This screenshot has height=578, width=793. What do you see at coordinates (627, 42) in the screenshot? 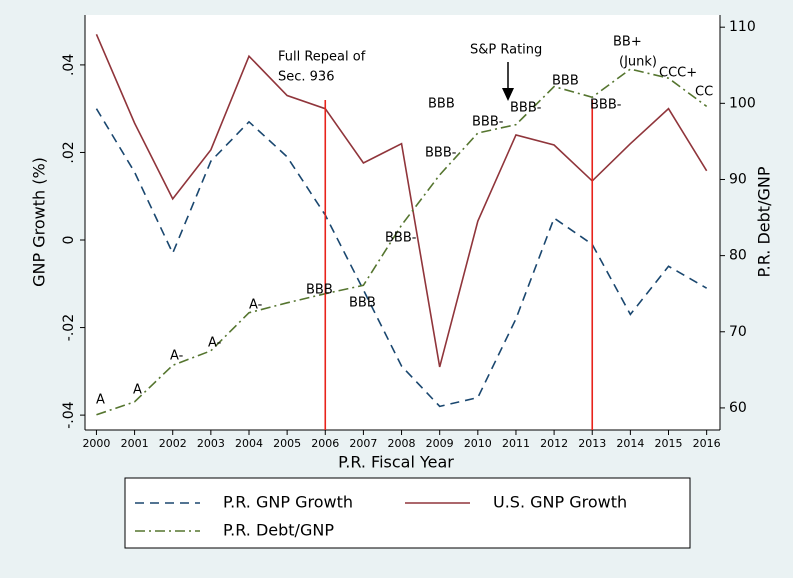
I see `annotation: BB+` at bounding box center [627, 42].